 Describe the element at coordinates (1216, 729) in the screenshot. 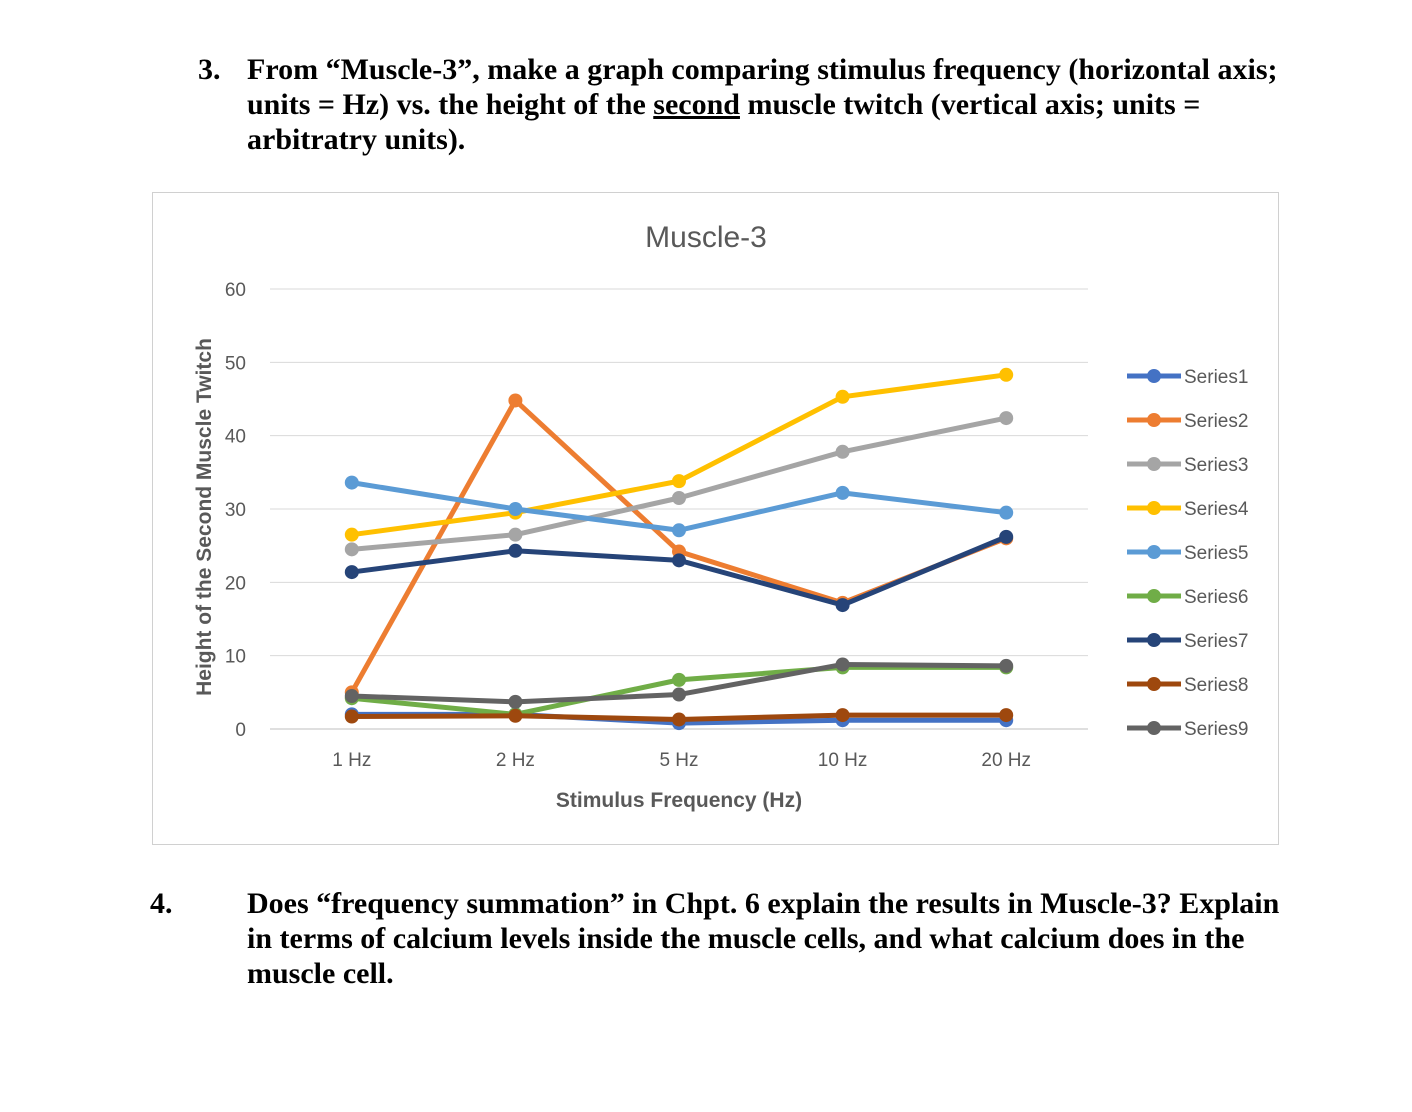

I see `legend-label: Series9` at that location.